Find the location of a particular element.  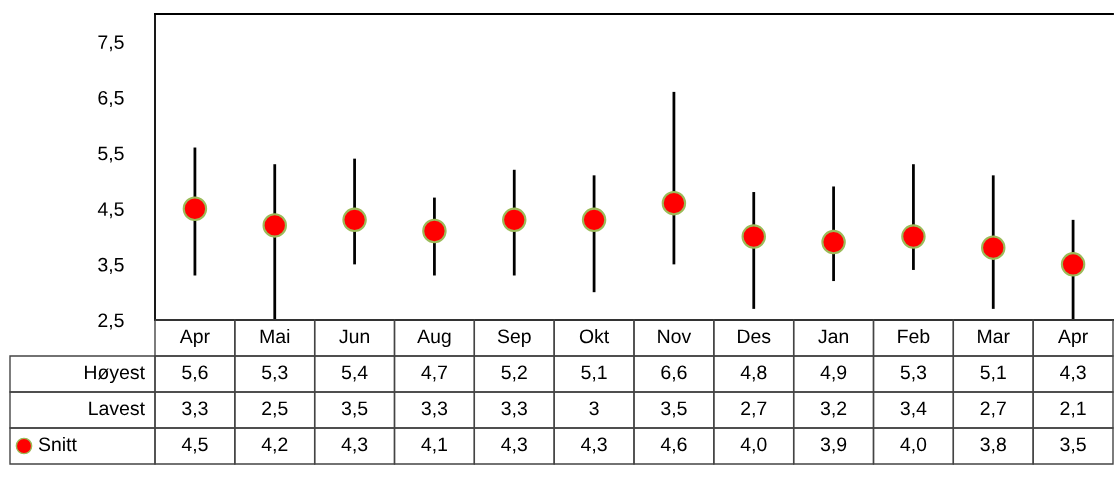

x-tick-label: Mai is located at coordinates (275, 336).